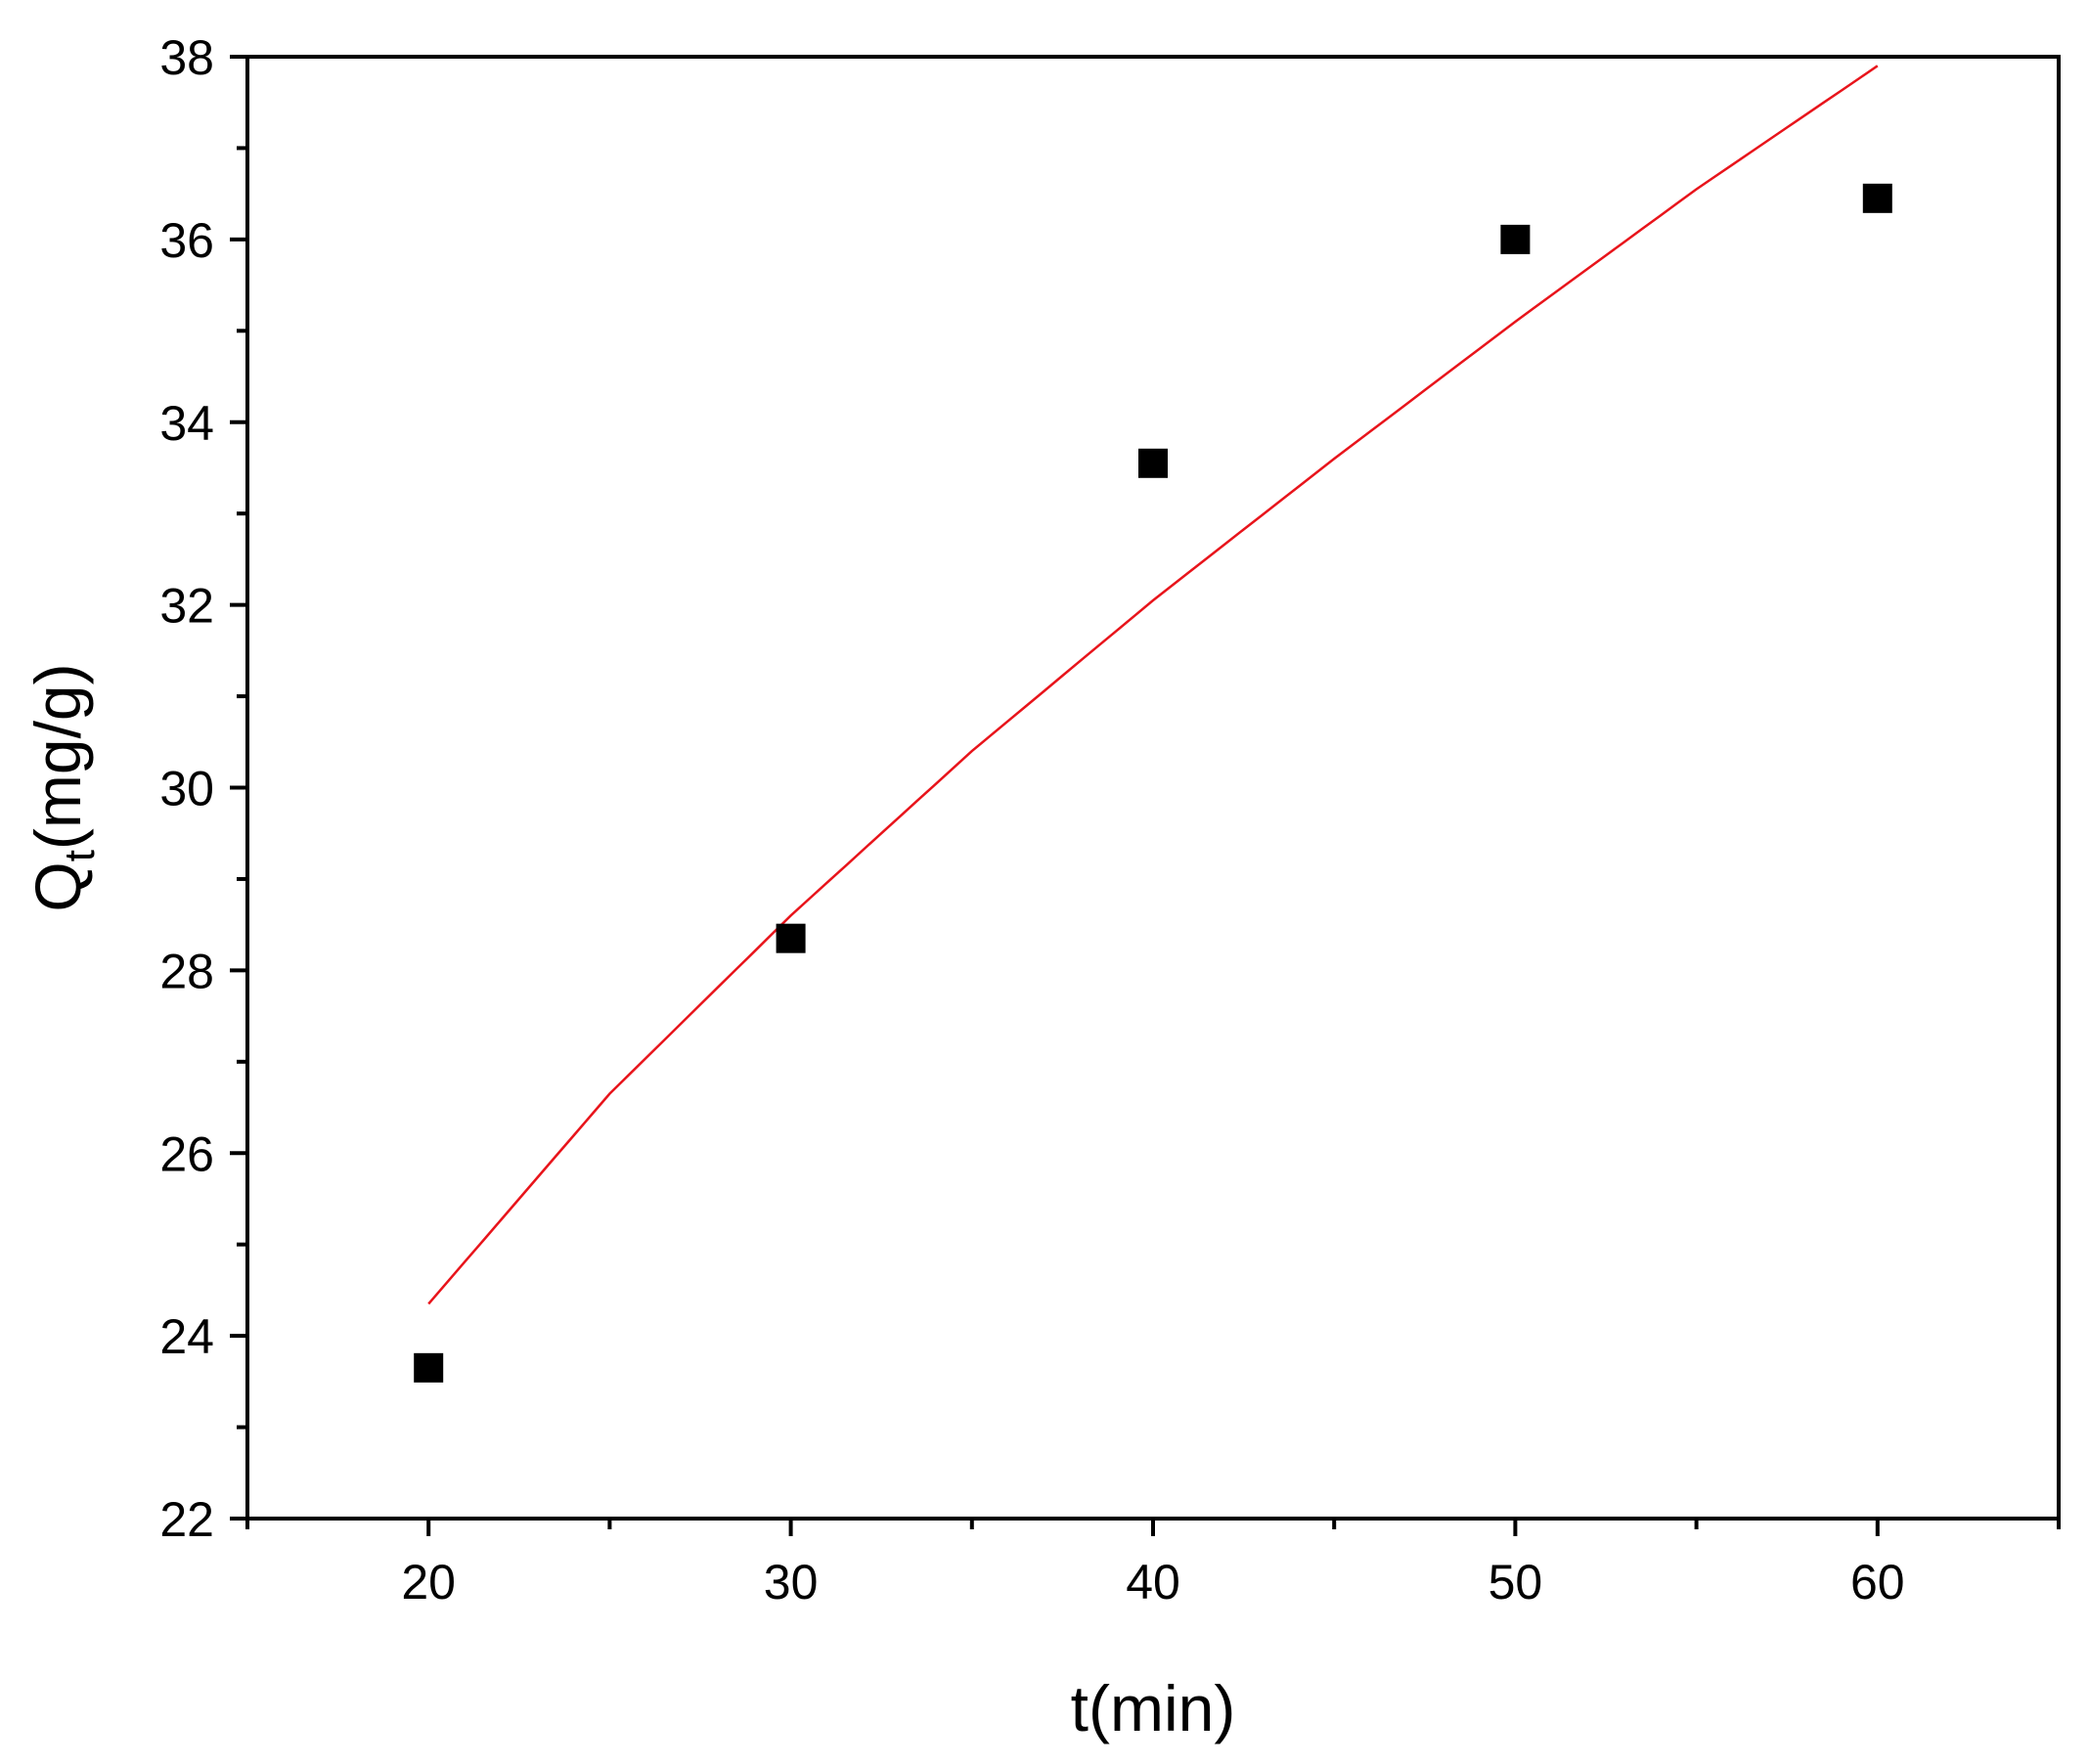 The image size is (2088, 1764). Describe the element at coordinates (58, 886) in the screenshot. I see `y-axis-title-main: Q` at that location.